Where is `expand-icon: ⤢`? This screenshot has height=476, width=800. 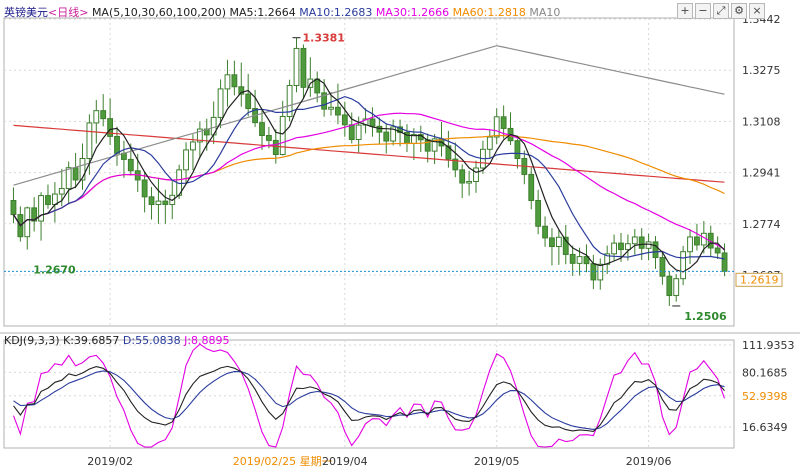
expand-icon: ⤢ is located at coordinates (721, 11).